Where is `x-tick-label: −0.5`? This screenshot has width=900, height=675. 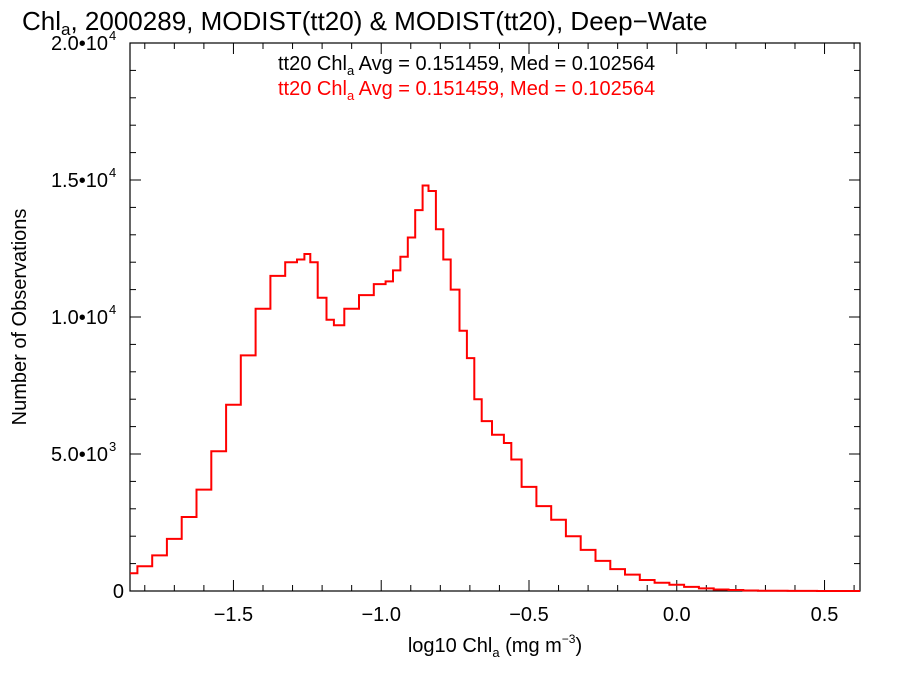
x-tick-label: −0.5 is located at coordinates (528, 615).